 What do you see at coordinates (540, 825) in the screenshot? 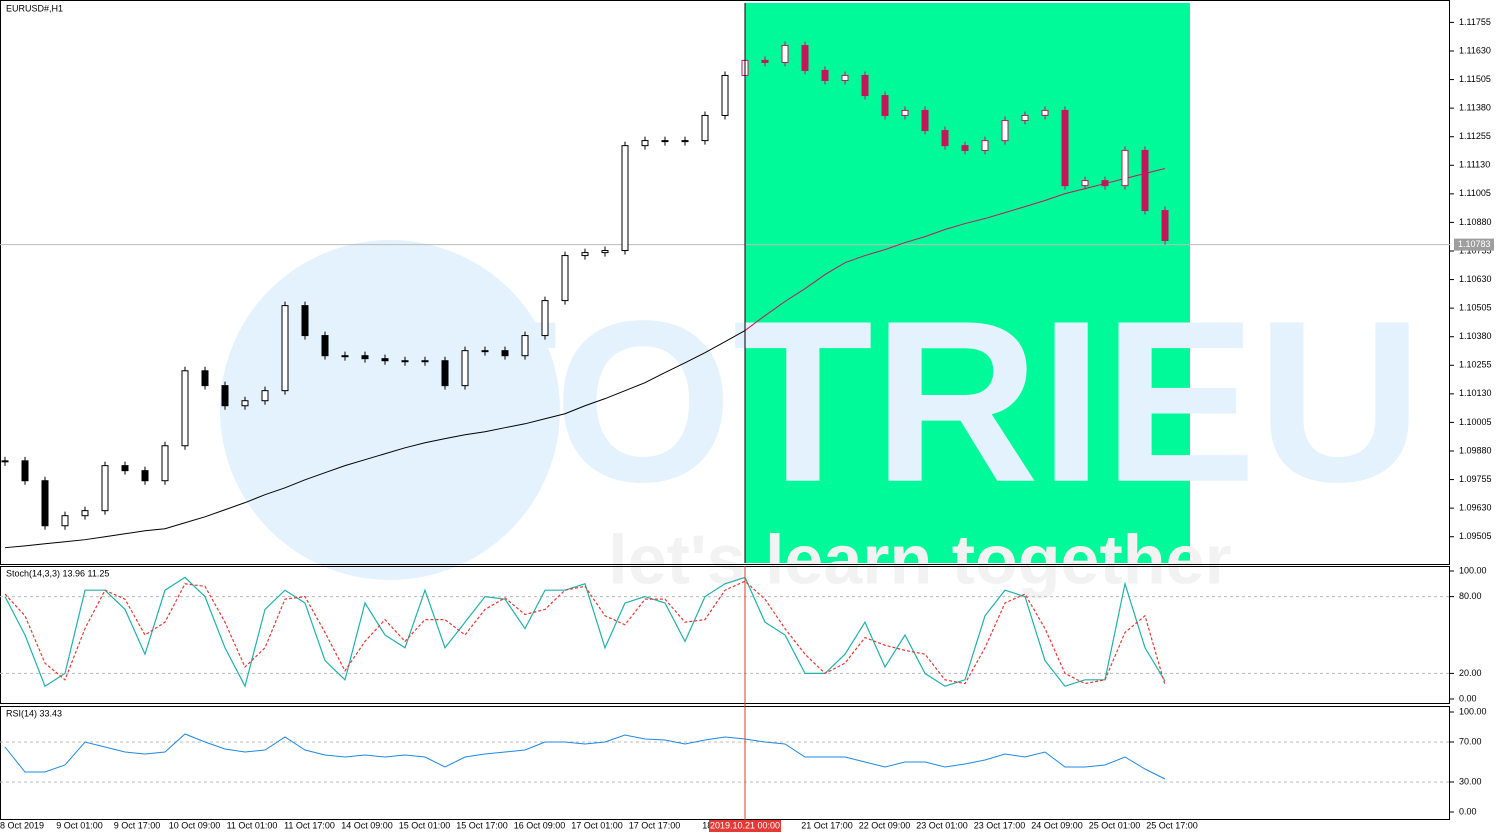
I see `x-tick-label: 16 Oct 09:00` at bounding box center [540, 825].